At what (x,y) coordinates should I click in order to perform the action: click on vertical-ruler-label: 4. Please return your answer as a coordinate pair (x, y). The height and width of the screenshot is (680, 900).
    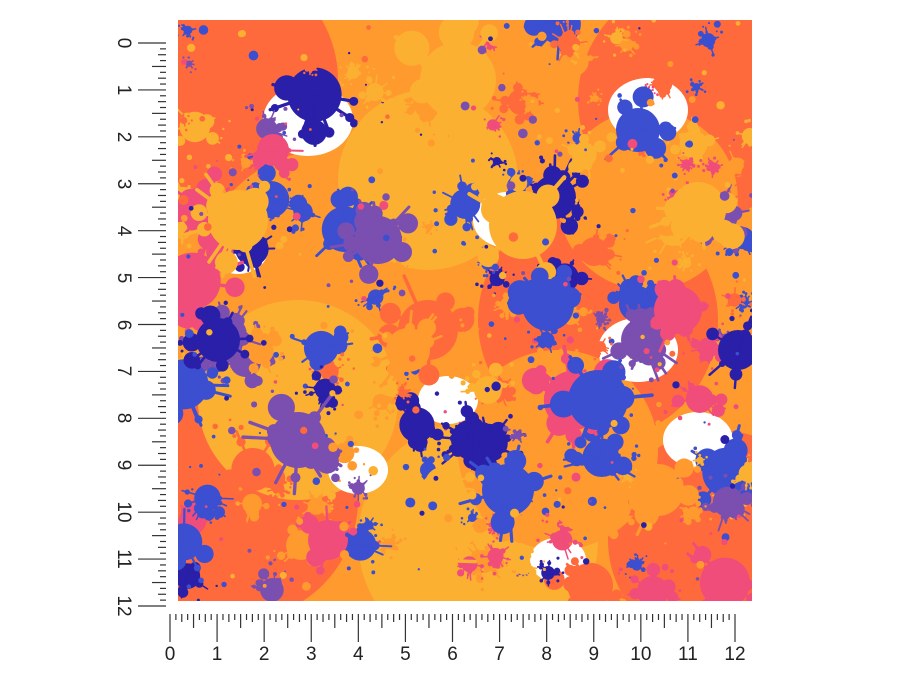
    Looking at the image, I should click on (123, 231).